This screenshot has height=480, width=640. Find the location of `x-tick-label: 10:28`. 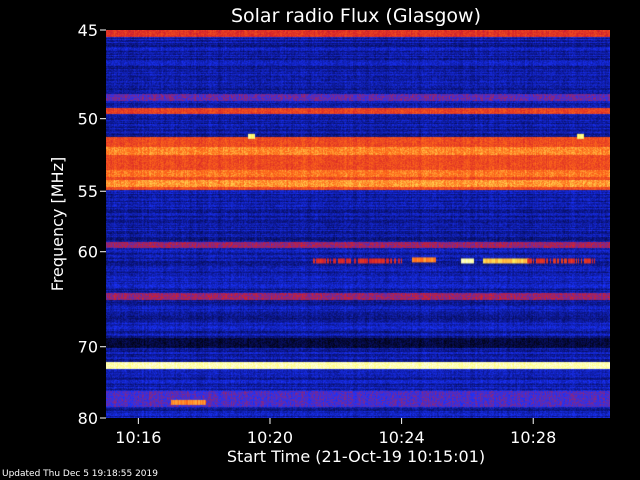

x-tick-label: 10:28 is located at coordinates (533, 437).